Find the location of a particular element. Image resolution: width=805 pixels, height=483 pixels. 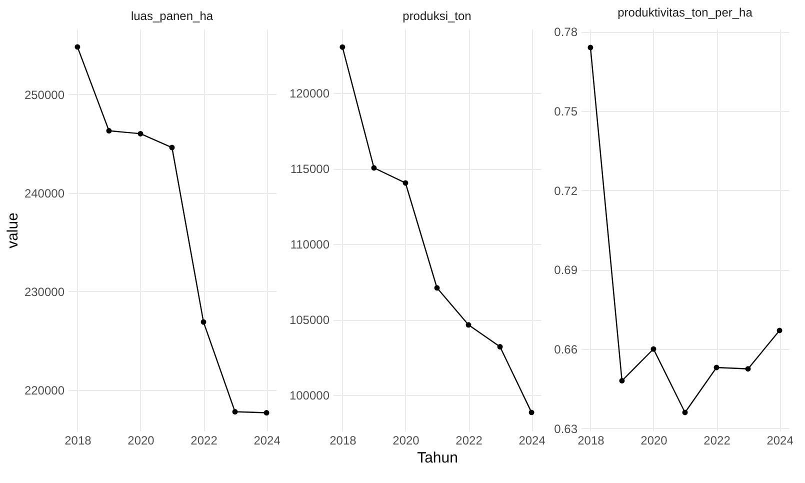

y-tick-label: 100000 is located at coordinates (309, 395).